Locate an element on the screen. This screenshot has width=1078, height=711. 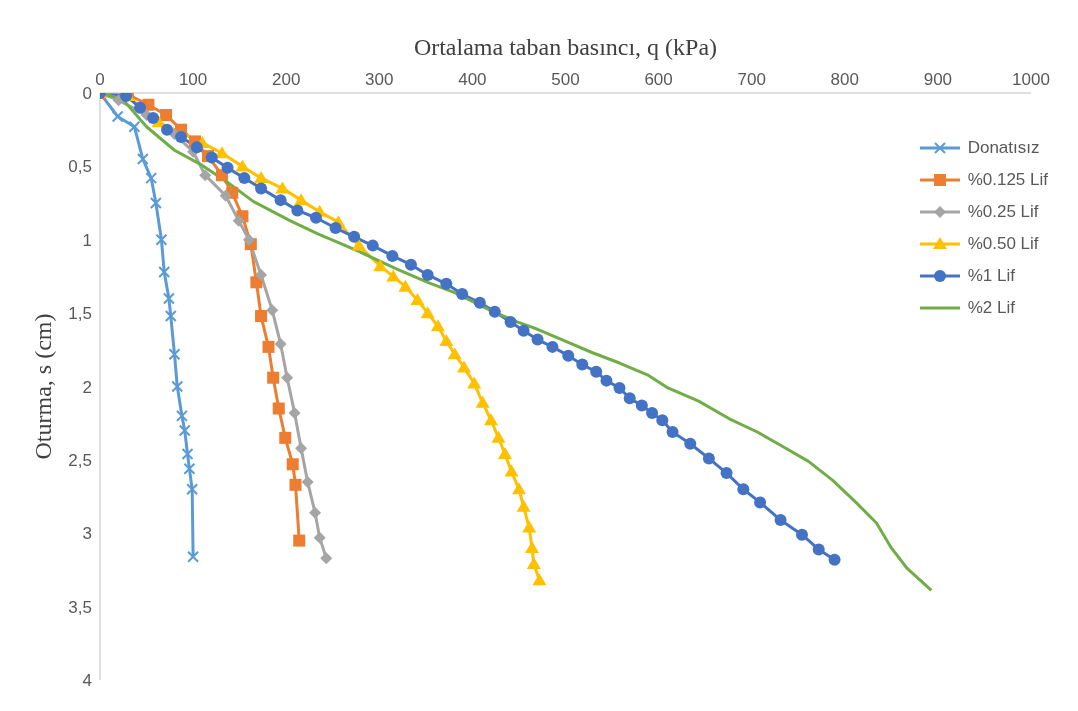
y-tick-label: 0,5 is located at coordinates (80, 167).